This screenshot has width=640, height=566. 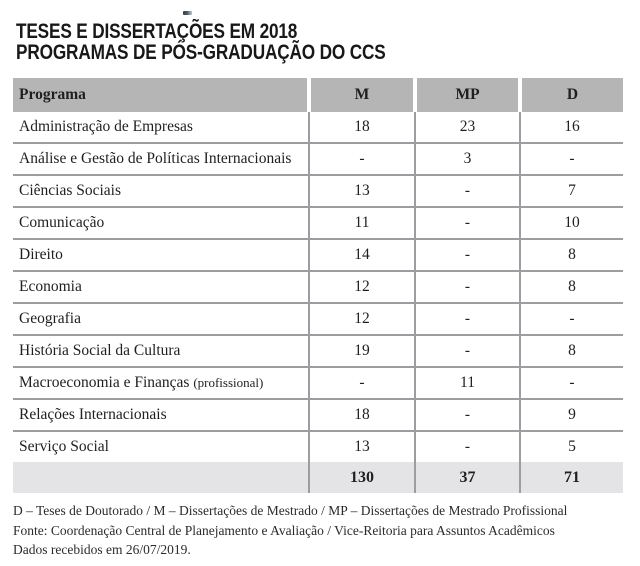 I want to click on programa-cell: Comunicação, so click(x=161, y=223).